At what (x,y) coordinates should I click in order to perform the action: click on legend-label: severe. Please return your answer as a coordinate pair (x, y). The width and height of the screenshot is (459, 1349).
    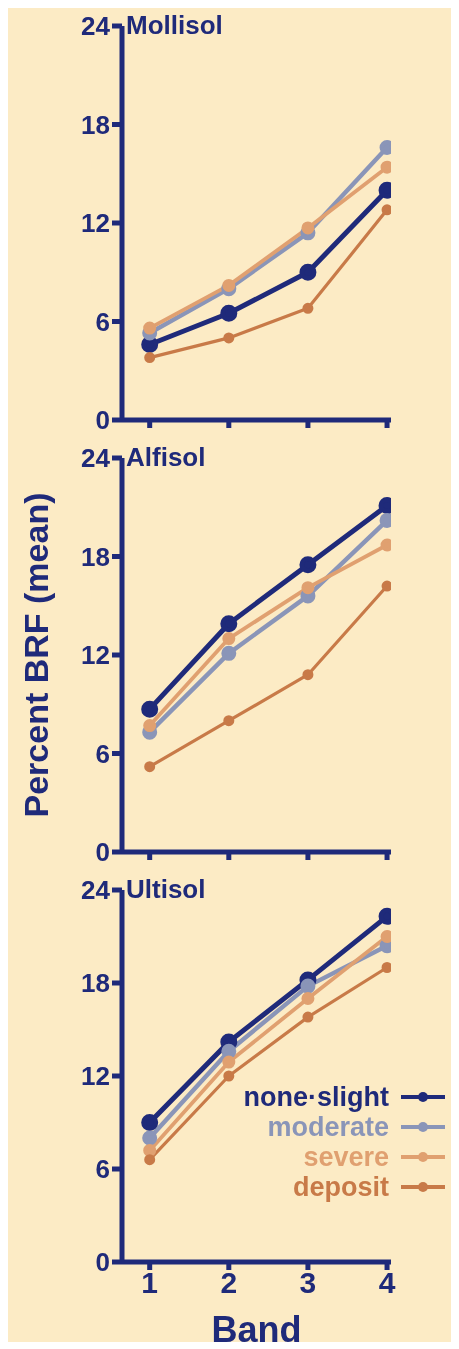
    Looking at the image, I should click on (346, 1157).